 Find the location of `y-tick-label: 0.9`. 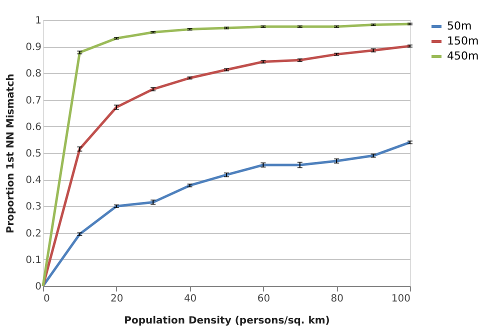

y-tick-label: 0.9 is located at coordinates (34, 48).